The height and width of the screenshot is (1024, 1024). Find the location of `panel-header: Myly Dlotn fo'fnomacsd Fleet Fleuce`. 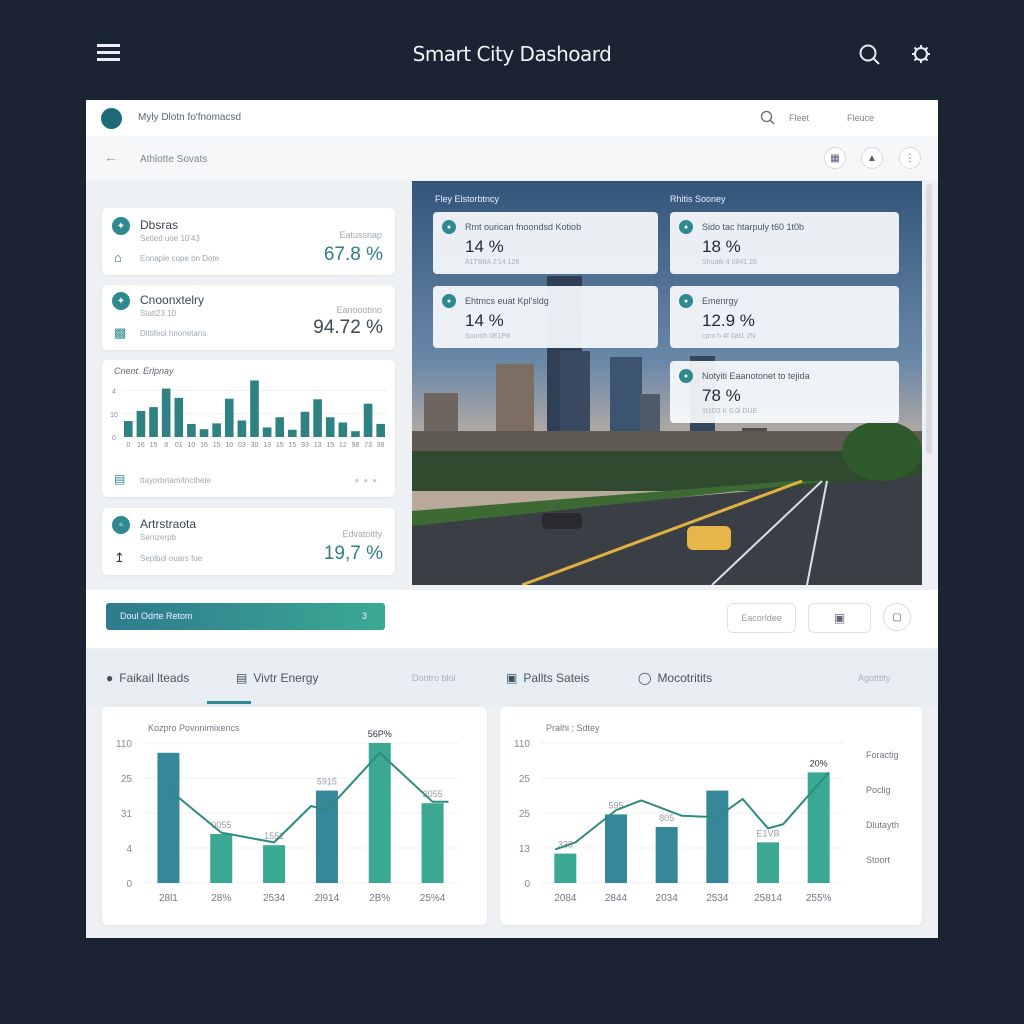

panel-header: Myly Dlotn fo'fnomacsd Fleet Fleuce is located at coordinates (512, 118).